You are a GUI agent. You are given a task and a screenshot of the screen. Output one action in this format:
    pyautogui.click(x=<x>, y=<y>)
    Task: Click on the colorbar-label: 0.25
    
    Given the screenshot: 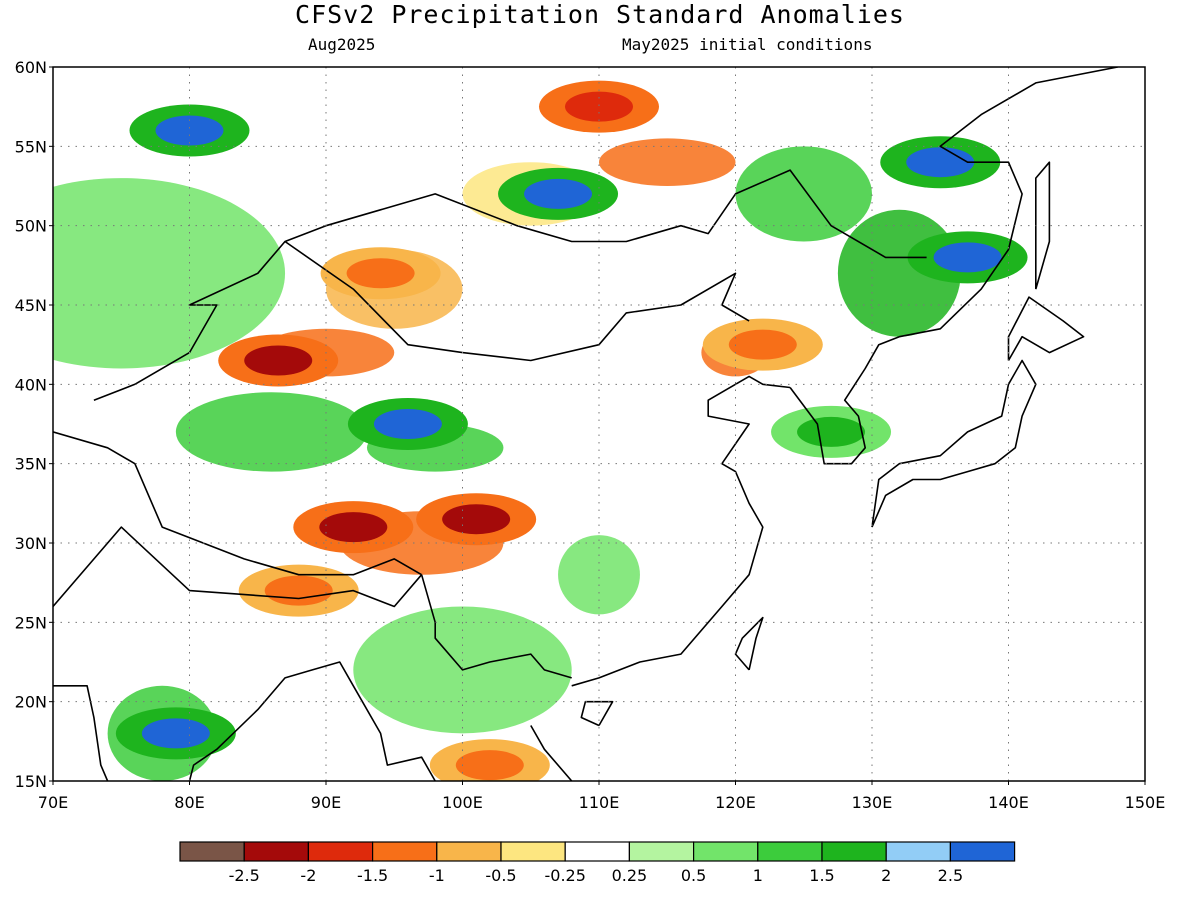 What is the action you would take?
    pyautogui.click(x=630, y=875)
    